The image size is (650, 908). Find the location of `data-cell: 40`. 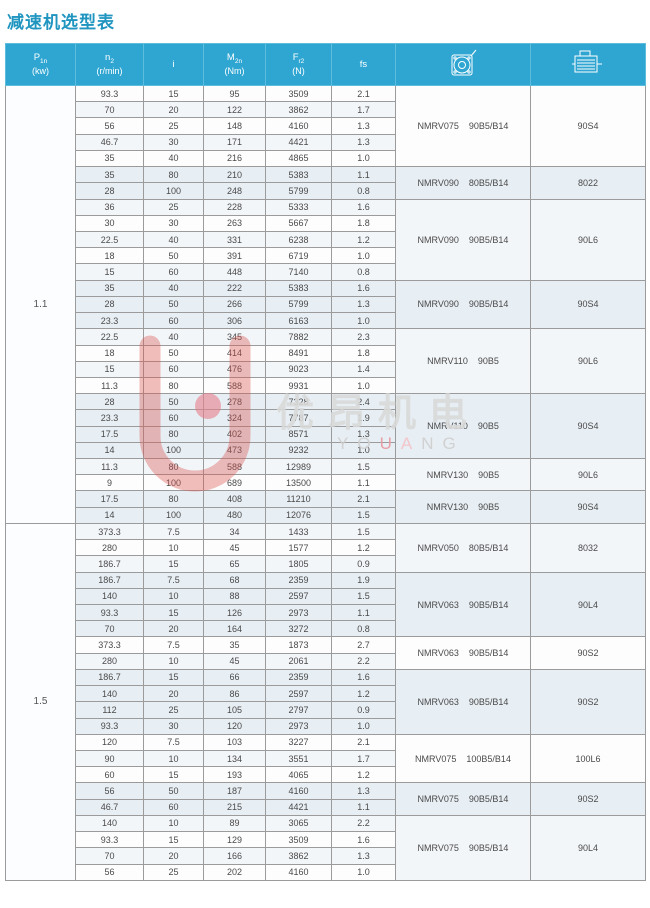

data-cell: 40 is located at coordinates (173, 288).